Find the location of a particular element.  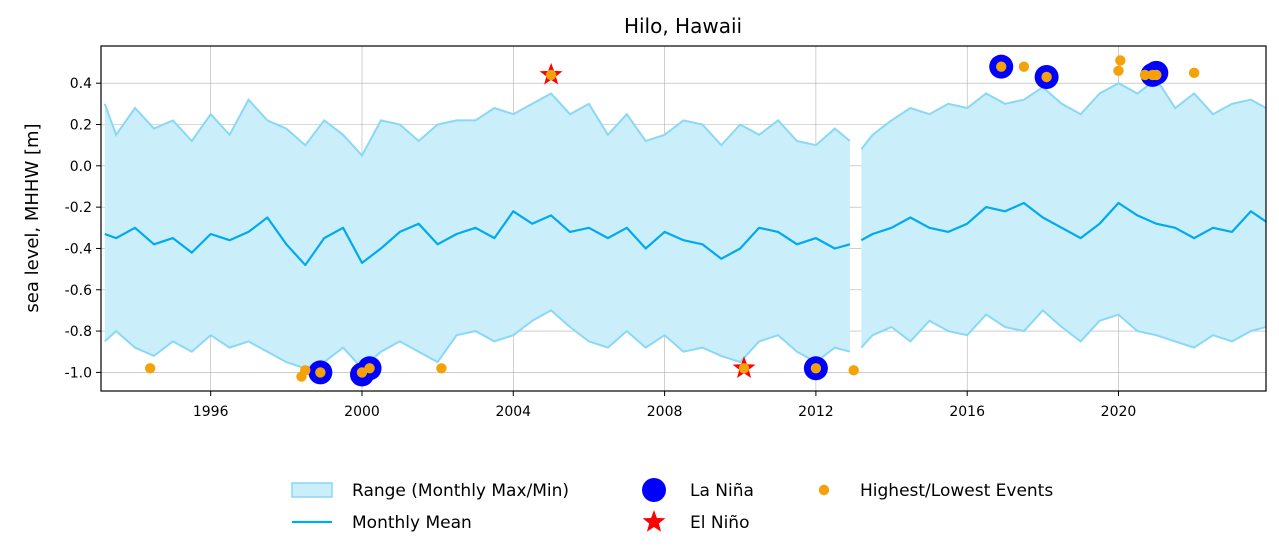

x-axis: 1996 2000 2004 2008 2012 2016 2020 is located at coordinates (664, 405).